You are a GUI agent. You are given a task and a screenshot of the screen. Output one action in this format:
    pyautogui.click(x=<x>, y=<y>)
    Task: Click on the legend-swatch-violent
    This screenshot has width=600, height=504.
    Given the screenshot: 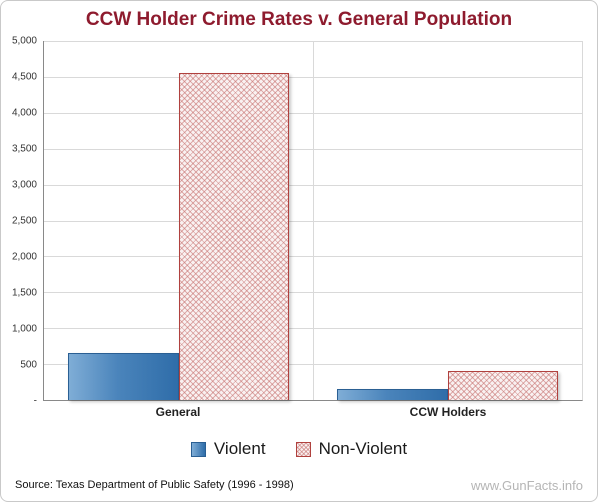 What is the action you would take?
    pyautogui.click(x=198, y=449)
    